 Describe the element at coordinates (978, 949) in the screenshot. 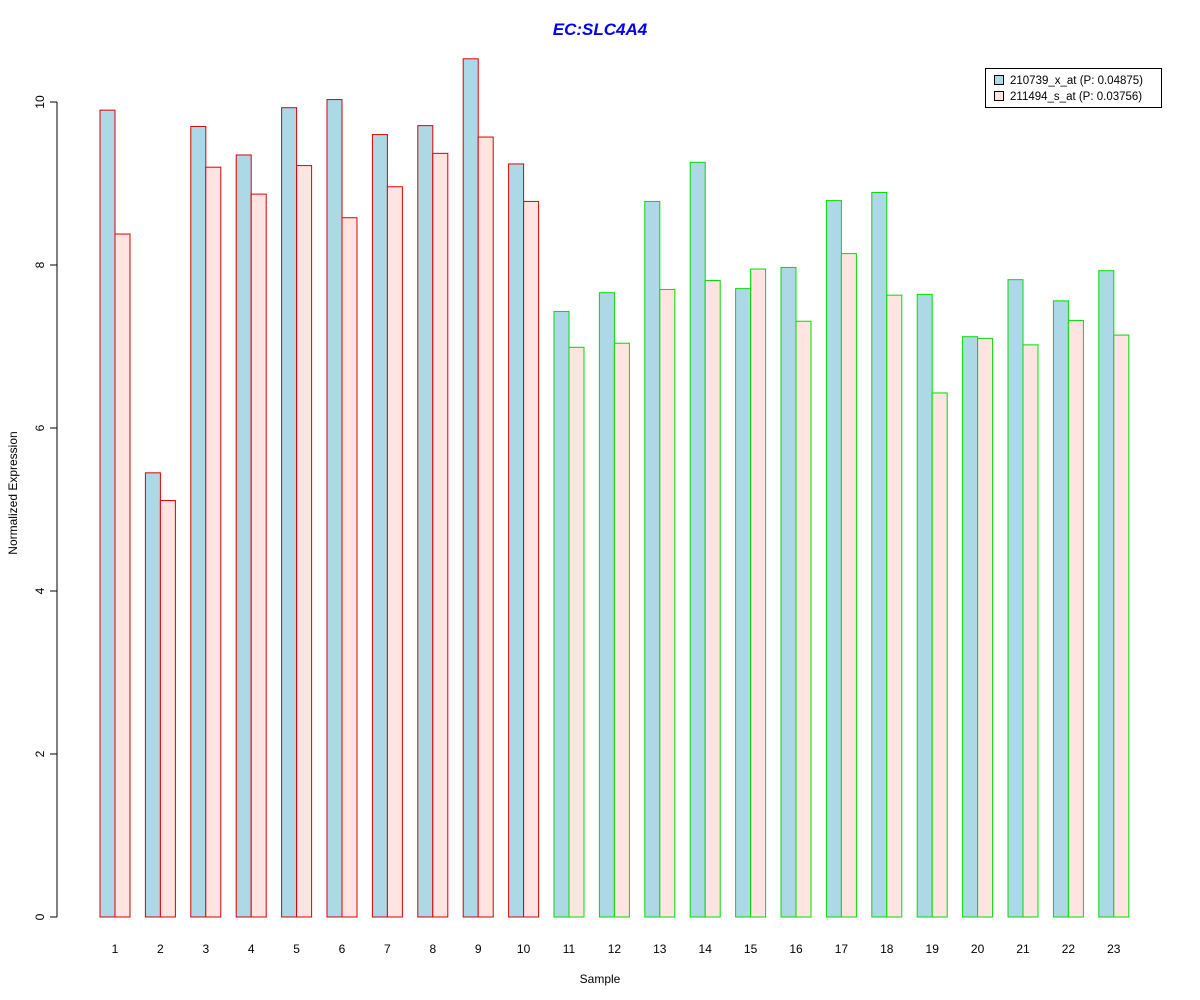

I see `x-tick-label: 20` at that location.